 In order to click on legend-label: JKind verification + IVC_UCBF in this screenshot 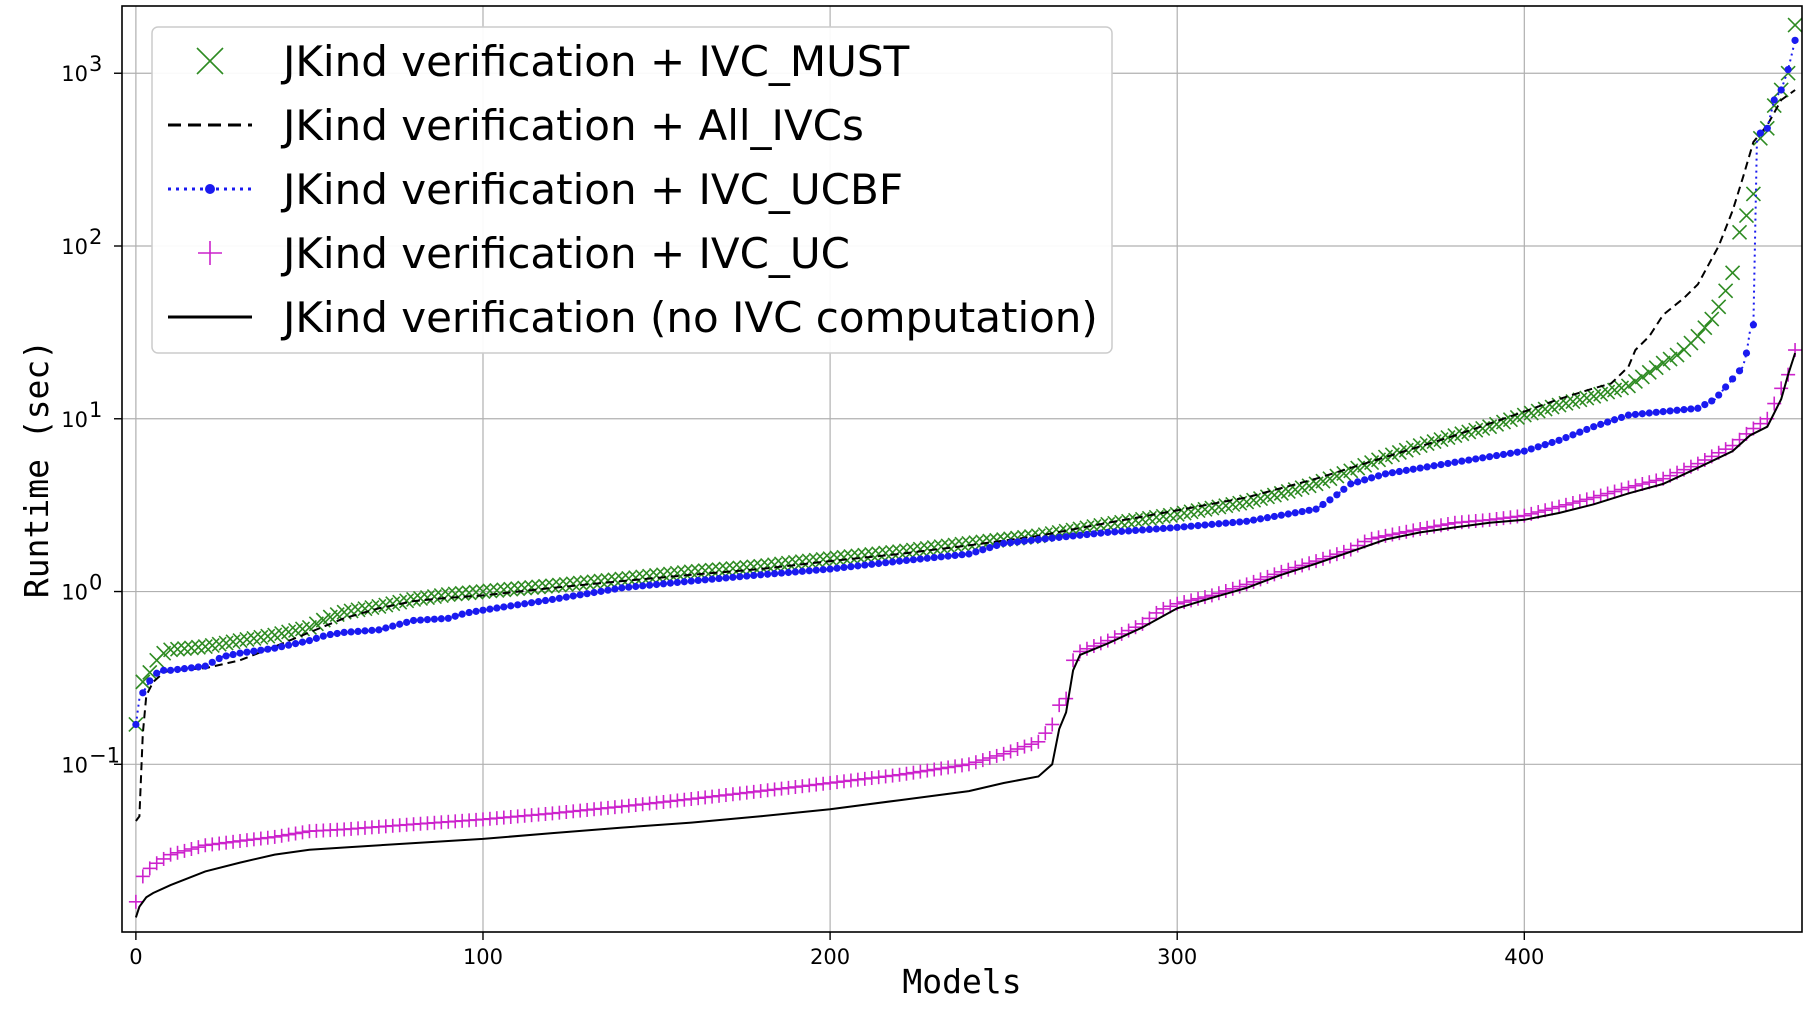, I will do `click(591, 189)`.